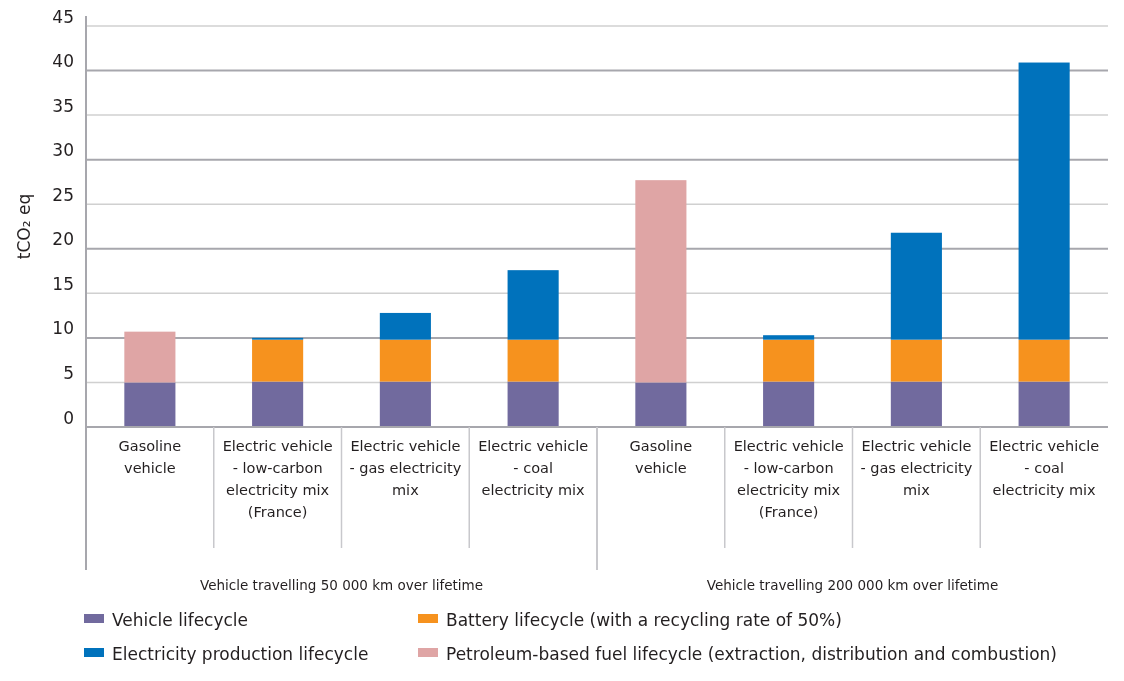 The width and height of the screenshot is (1124, 681). I want to click on y-tick-label: 10, so click(63, 328).